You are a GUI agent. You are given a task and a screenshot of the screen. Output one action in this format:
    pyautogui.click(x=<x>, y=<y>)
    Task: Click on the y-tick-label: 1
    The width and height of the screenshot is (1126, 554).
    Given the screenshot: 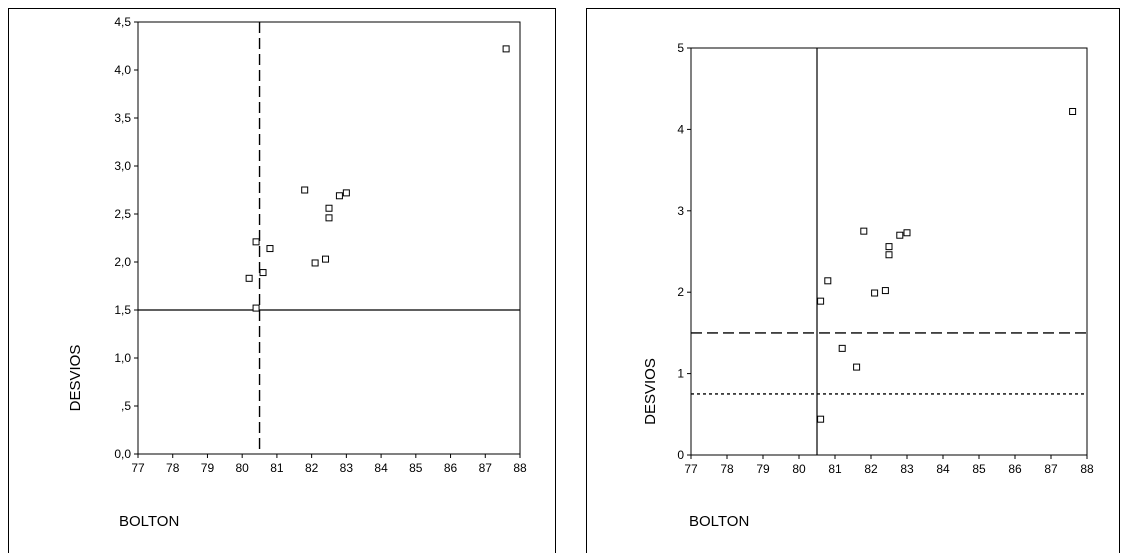 What is the action you would take?
    pyautogui.click(x=680, y=374)
    